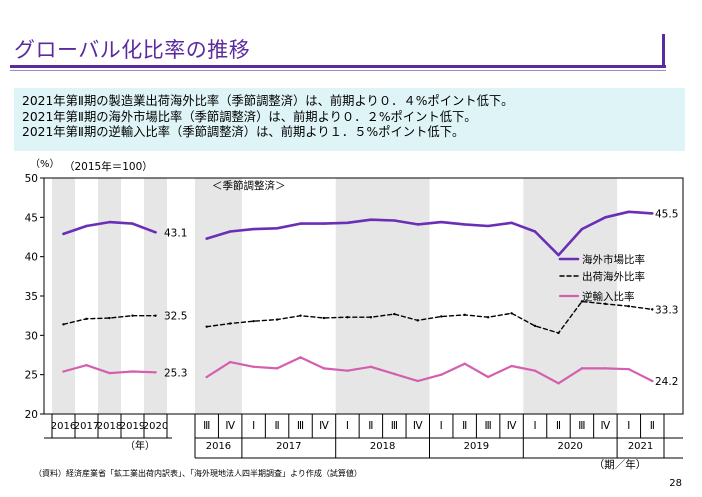  Describe the element at coordinates (613, 276) in the screenshot. I see `legend-label-shipment_overseas: 出荷海外比率` at that location.